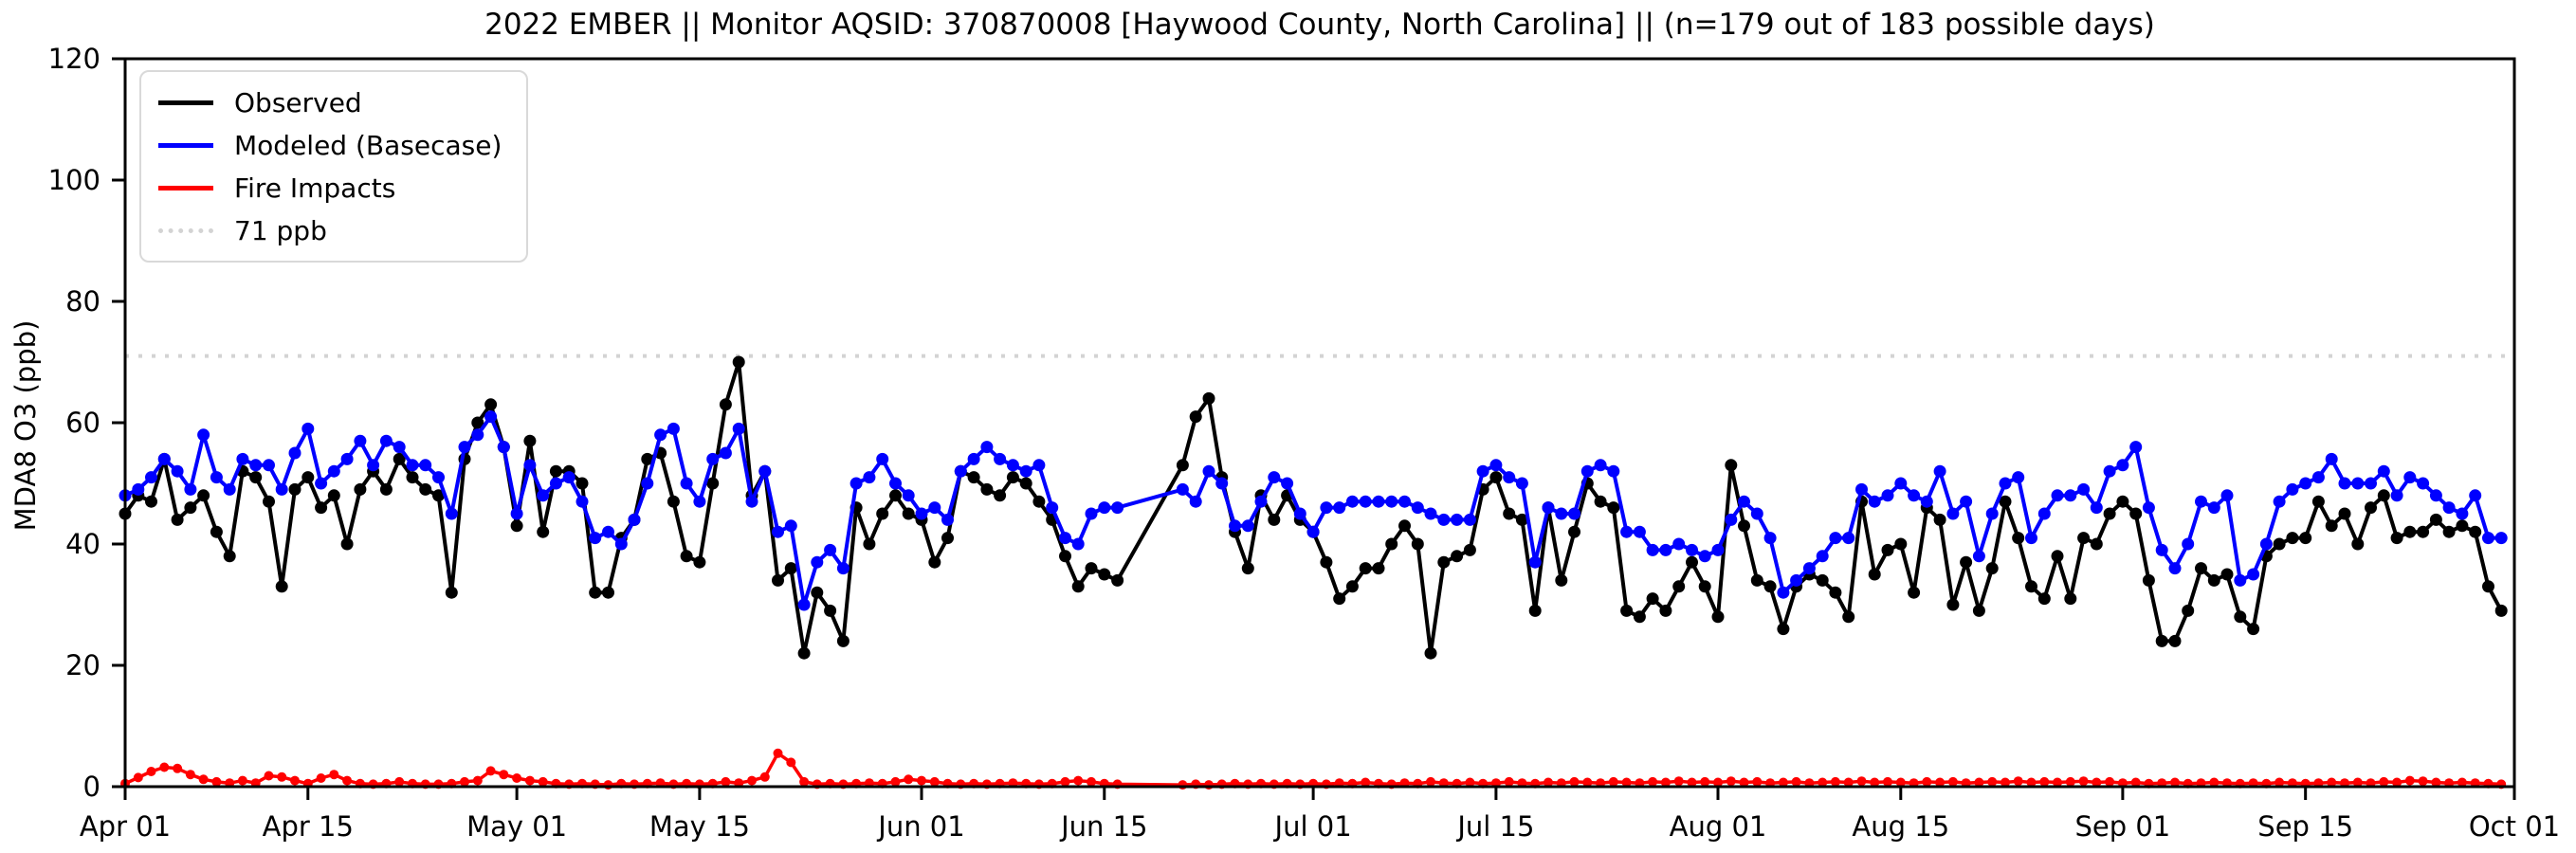  What do you see at coordinates (82, 665) in the screenshot?
I see `y-tick-label: 20` at bounding box center [82, 665].